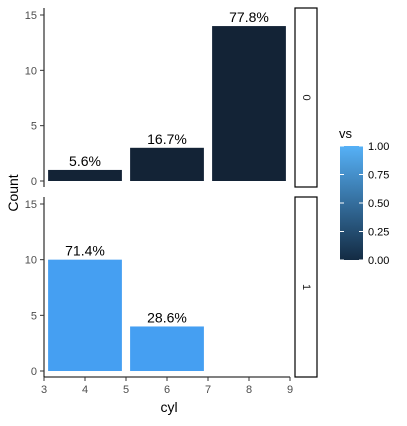  I want to click on legend-ticks: 1.00 0.75 0.50 0.25 0.00, so click(364, 204).